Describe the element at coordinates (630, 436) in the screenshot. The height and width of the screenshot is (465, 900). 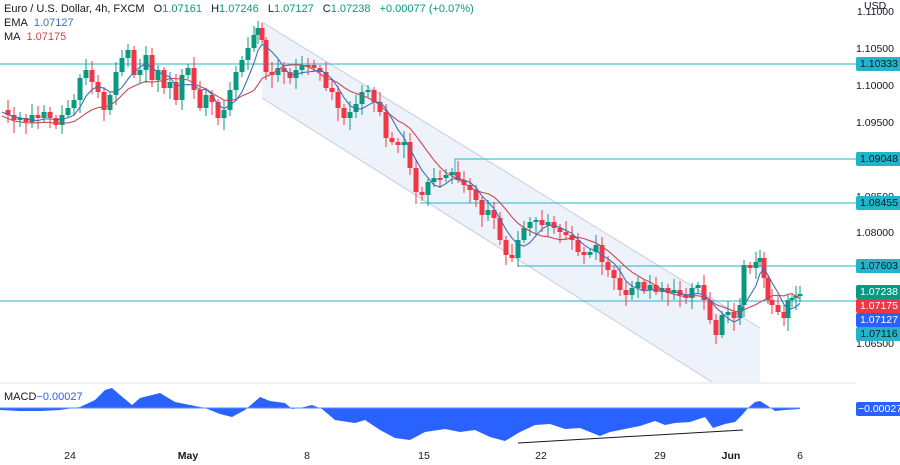
I see `macd-divergence-line` at that location.